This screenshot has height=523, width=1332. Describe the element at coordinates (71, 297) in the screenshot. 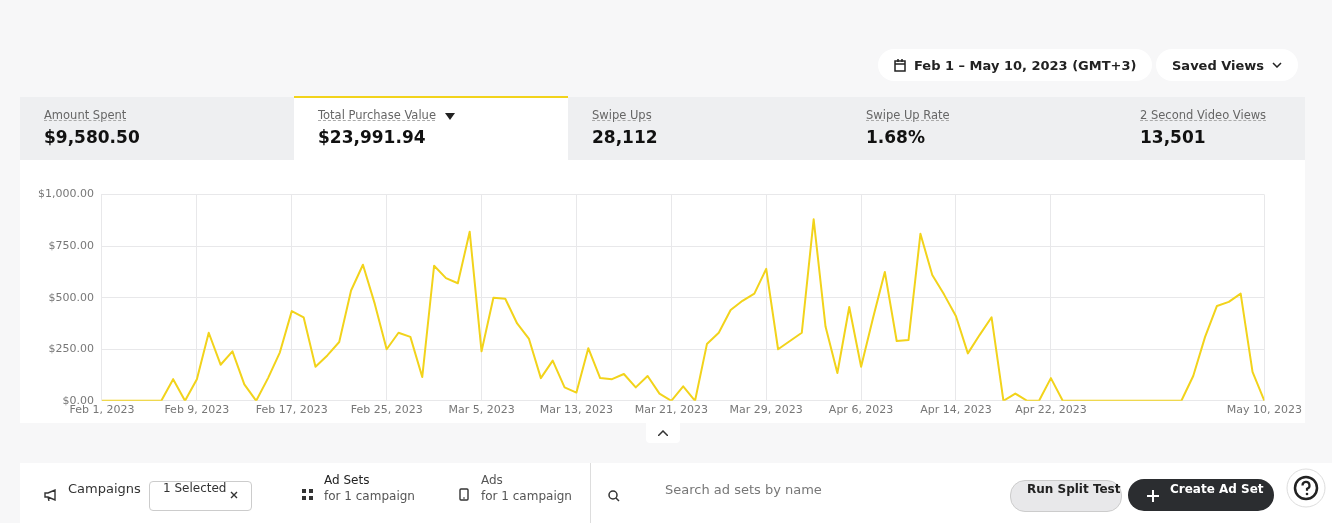

I see `y-tick-label: $500.00` at that location.